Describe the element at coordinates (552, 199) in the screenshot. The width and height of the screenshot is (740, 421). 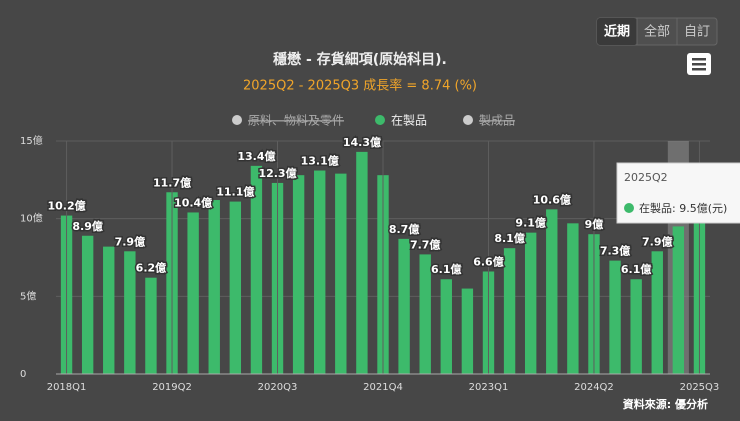
I see `data-label: 10.6億` at that location.